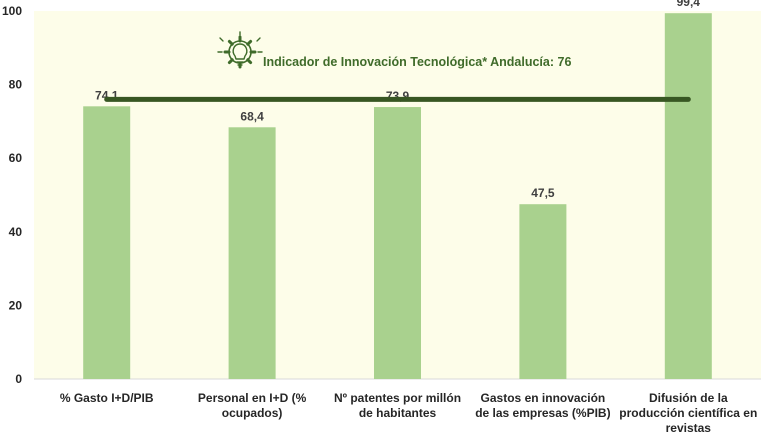  Describe the element at coordinates (252, 413) in the screenshot. I see `category-label: ocupados)` at that location.